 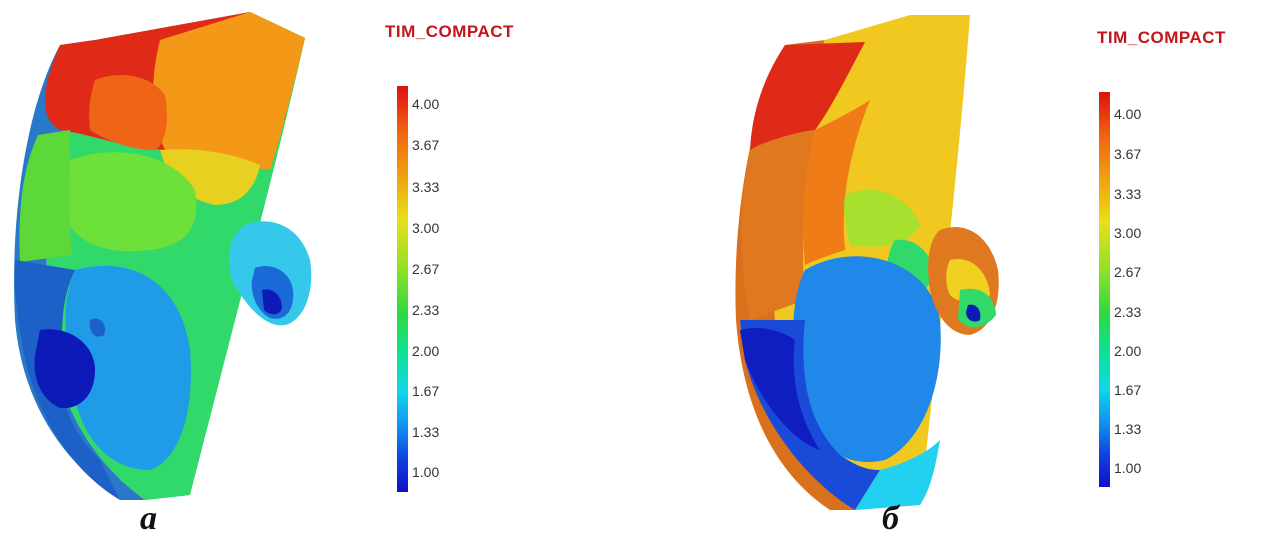 I want to click on colorbar-a, so click(x=402, y=289).